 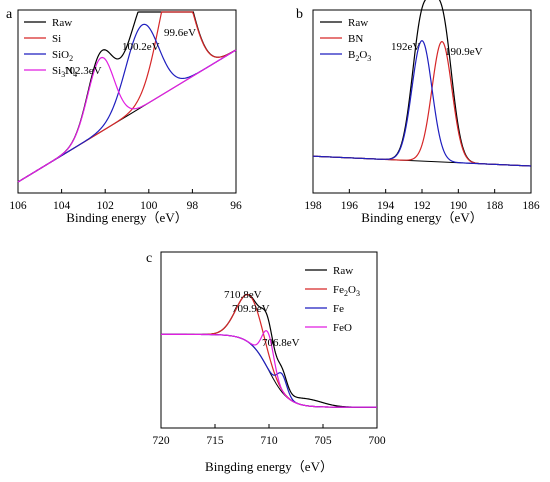 I want to click on panel-c-plot, so click(x=269, y=350).